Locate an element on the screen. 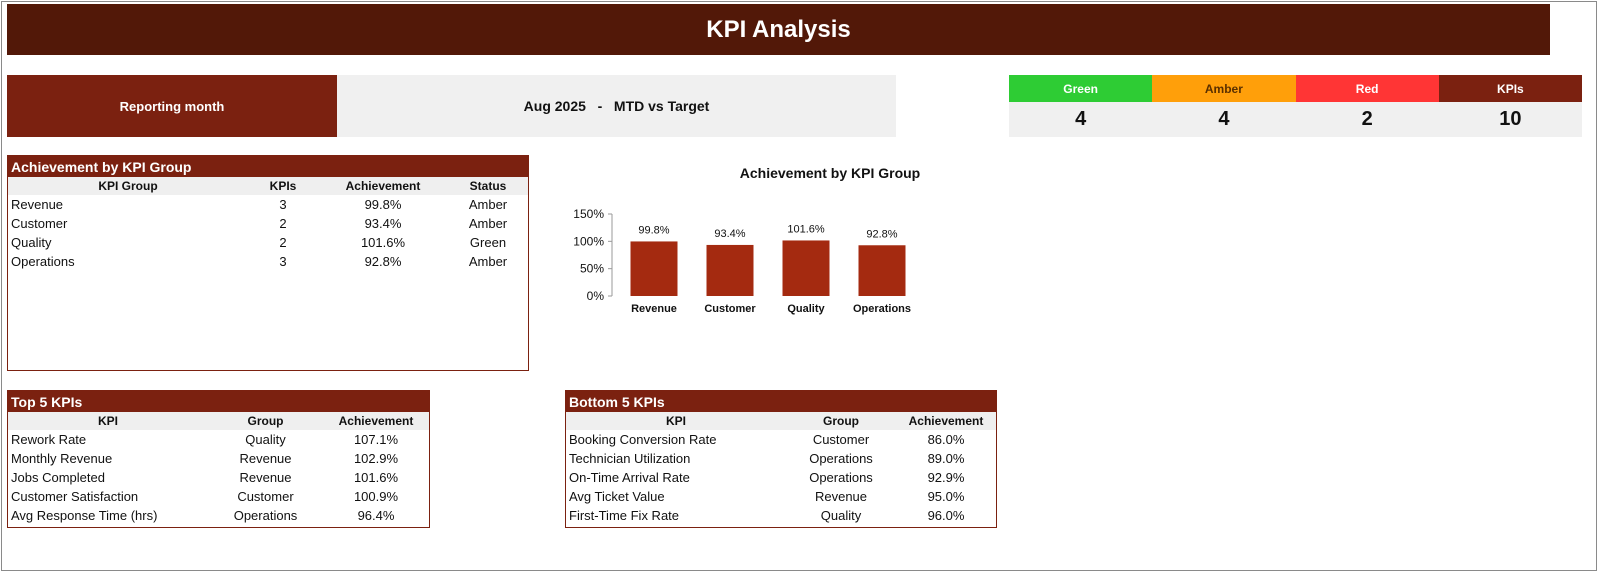 The width and height of the screenshot is (1600, 574). bottom5-header: KPI Group Achievement is located at coordinates (781, 421).